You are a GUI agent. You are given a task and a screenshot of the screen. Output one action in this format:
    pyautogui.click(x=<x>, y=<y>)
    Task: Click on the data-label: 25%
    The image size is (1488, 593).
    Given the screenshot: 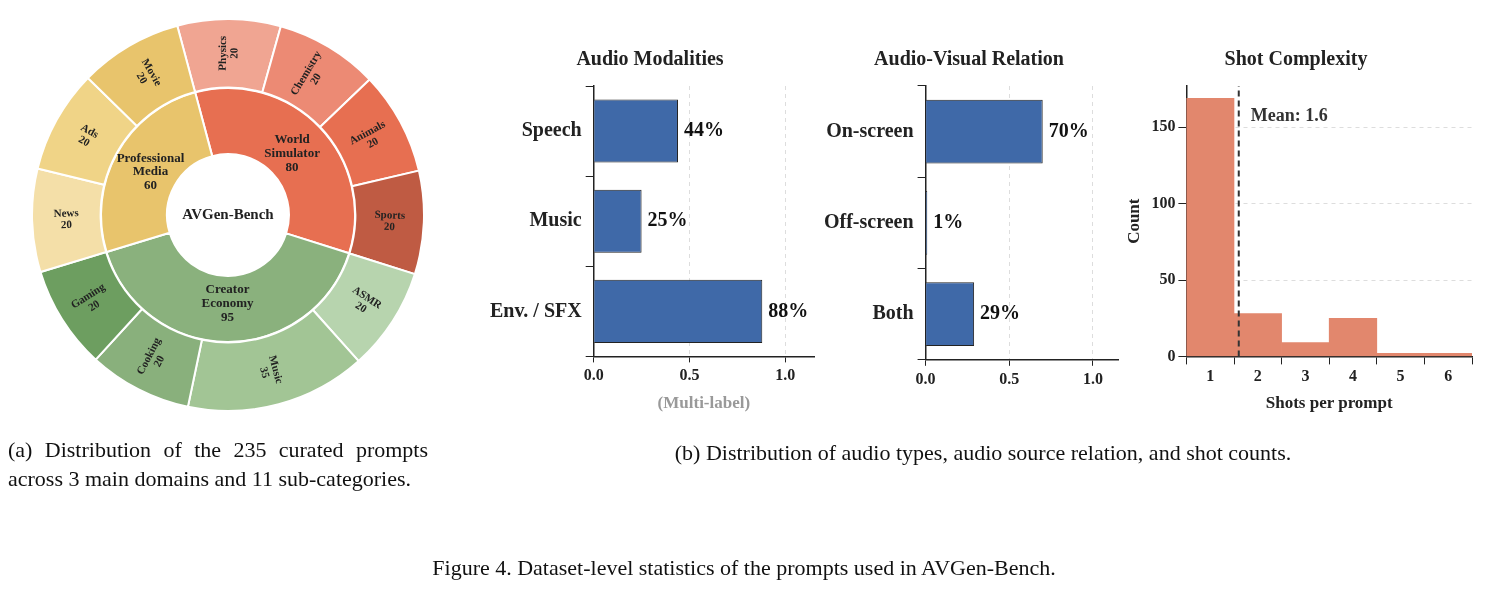 What is the action you would take?
    pyautogui.click(x=667, y=219)
    